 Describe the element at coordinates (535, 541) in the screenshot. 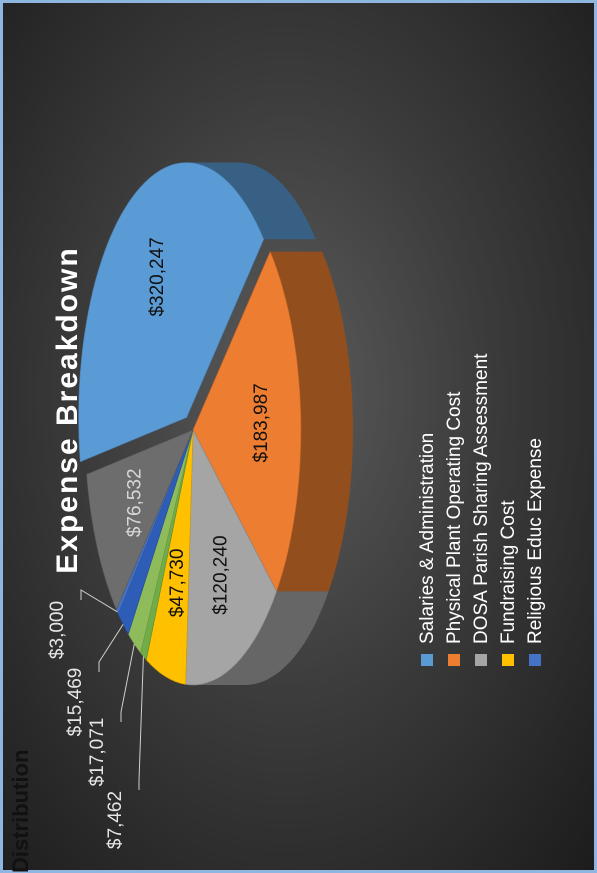

I see `legend-label-4: Religious Educ Expense` at that location.